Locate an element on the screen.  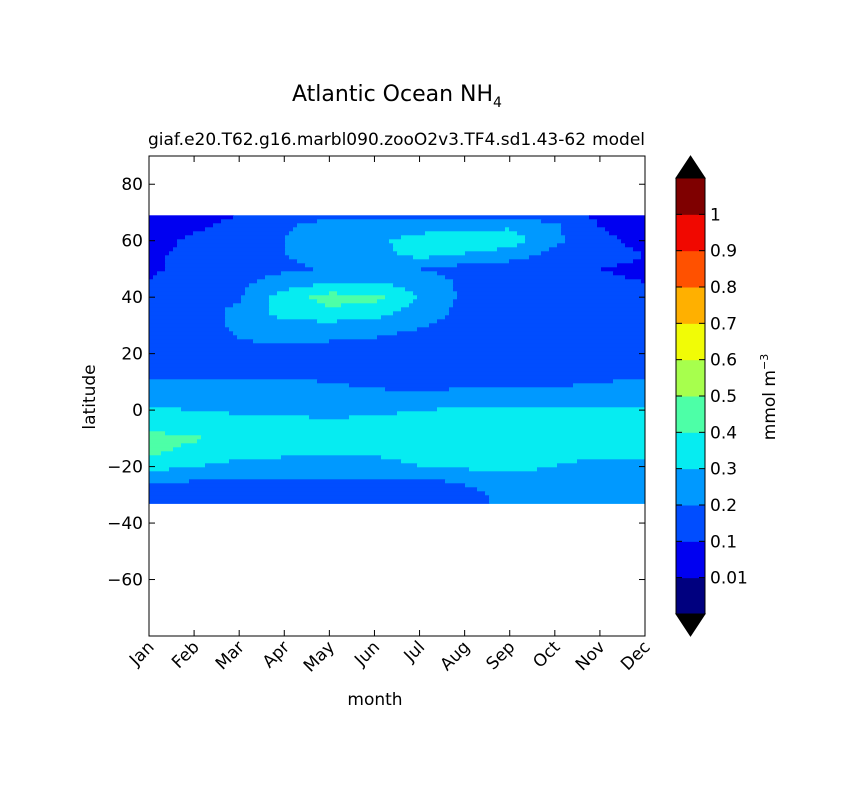
colorbar-tick-label: 0.9 is located at coordinates (723, 252).